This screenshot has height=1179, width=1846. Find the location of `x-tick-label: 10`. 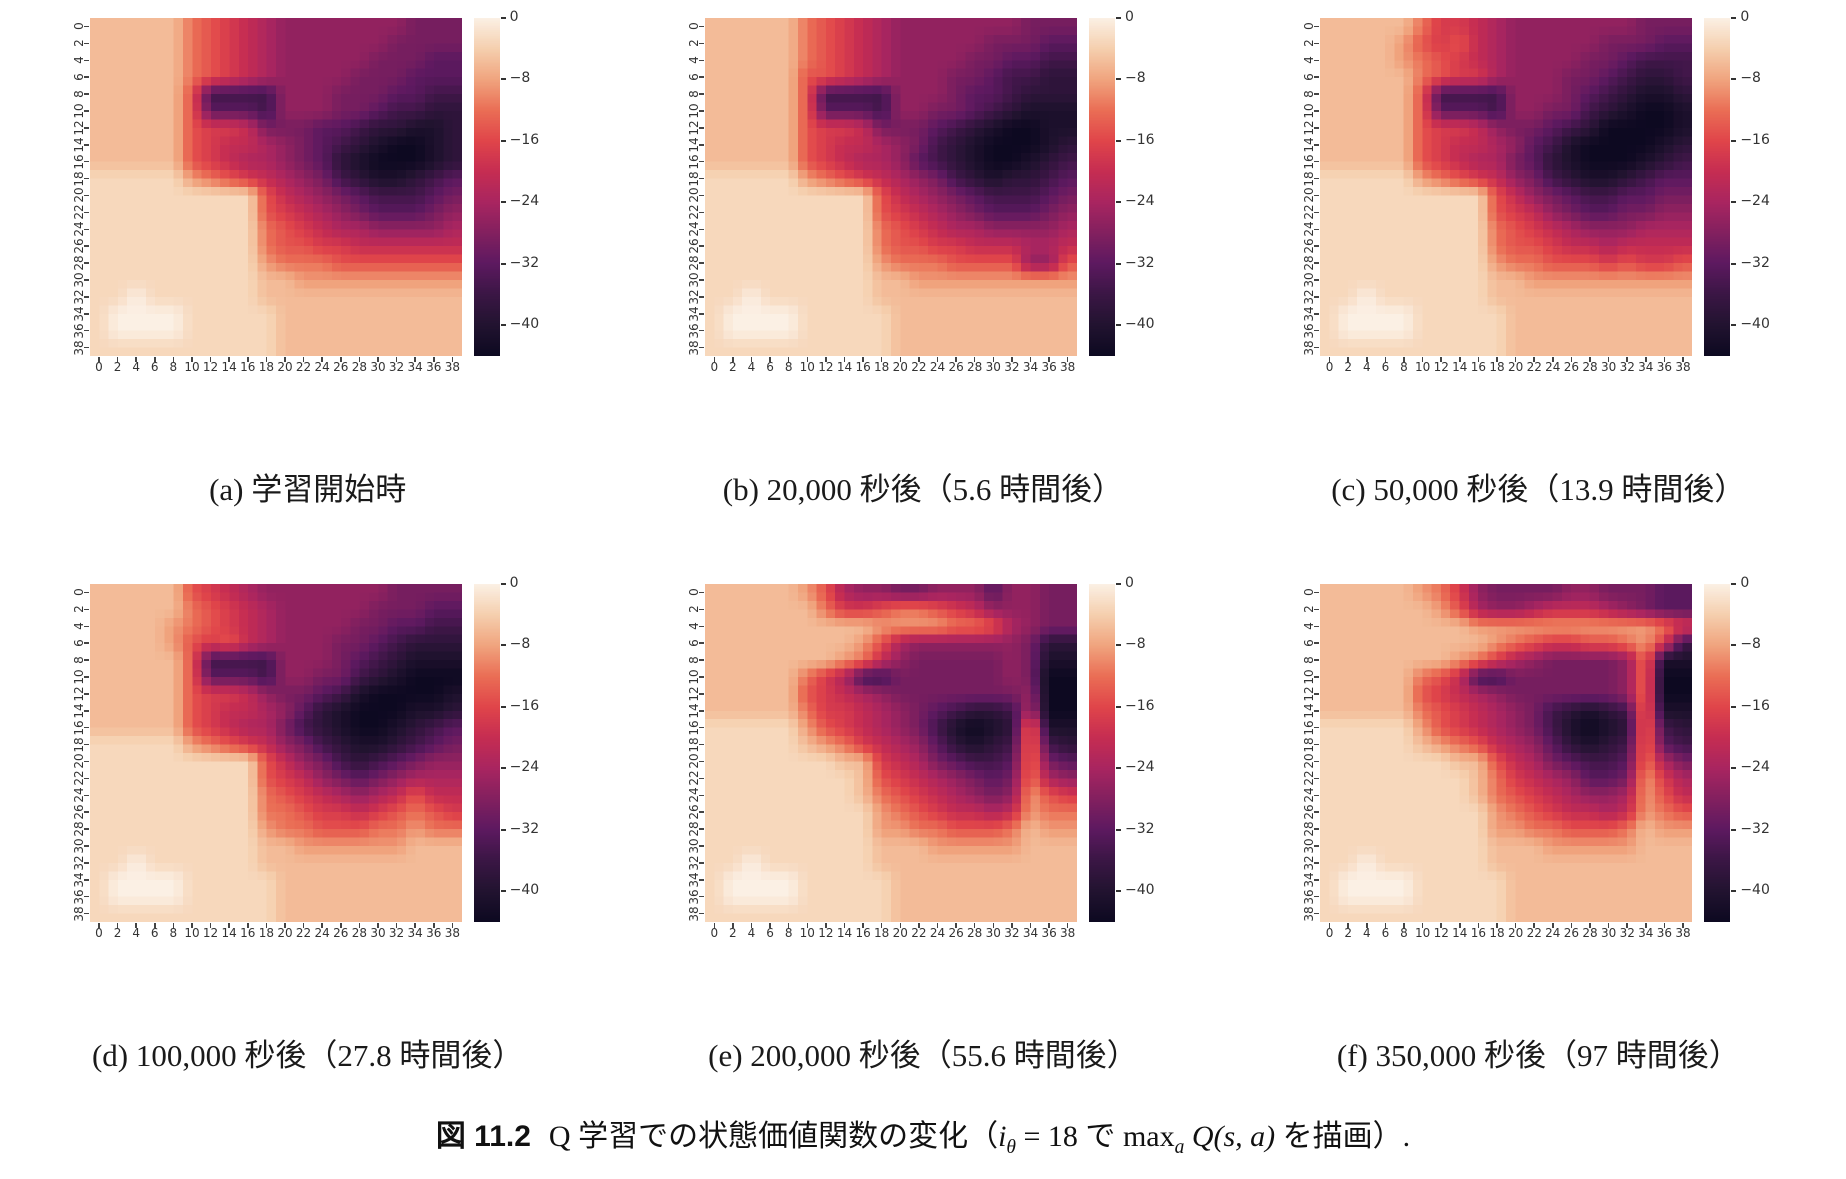

x-tick-label: 10 is located at coordinates (807, 367).